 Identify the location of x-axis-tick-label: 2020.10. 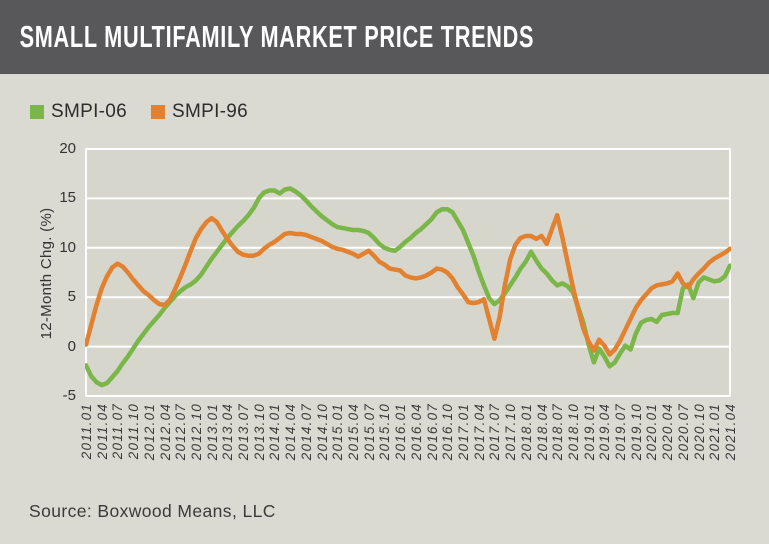
(699, 432).